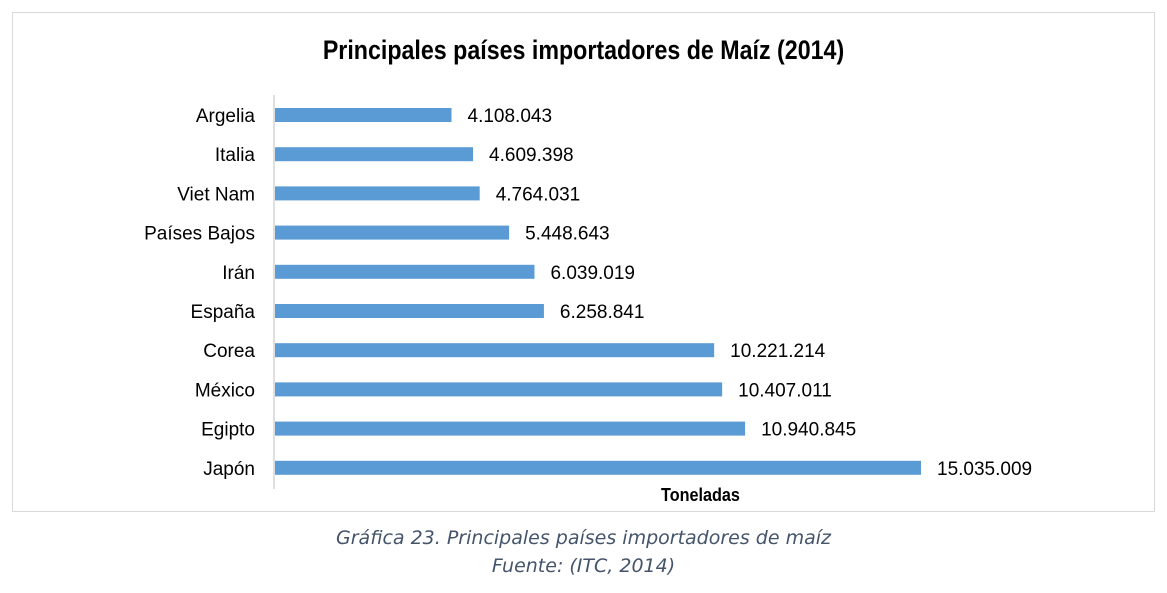 This screenshot has height=593, width=1167. I want to click on category-tick-label: Argelia, so click(226, 116).